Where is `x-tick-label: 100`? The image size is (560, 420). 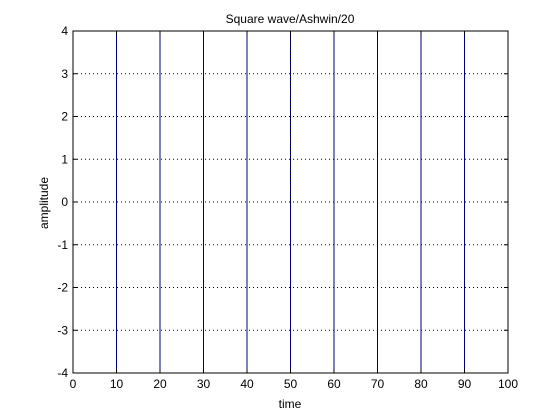 x-tick-label: 100 is located at coordinates (508, 384).